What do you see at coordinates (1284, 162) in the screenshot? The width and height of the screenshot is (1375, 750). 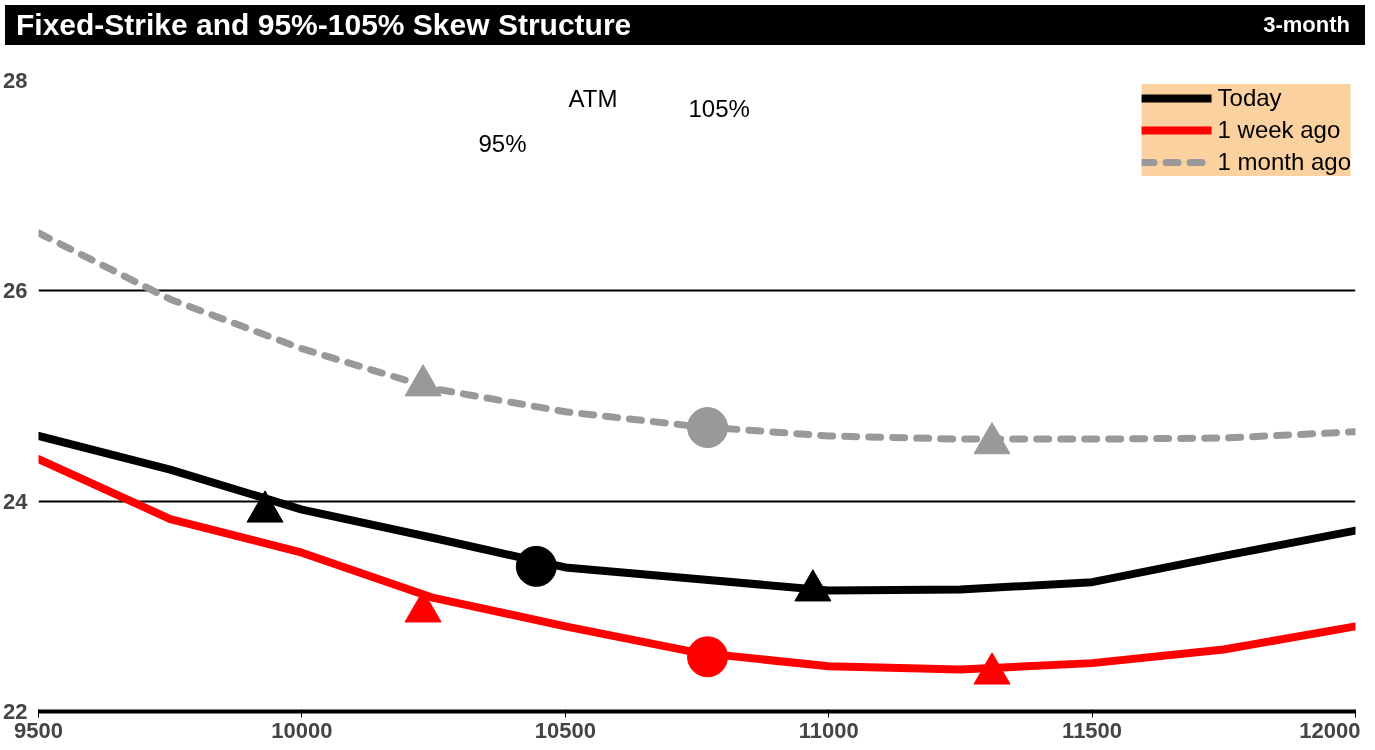 I see `legend-label: 1 month ago` at bounding box center [1284, 162].